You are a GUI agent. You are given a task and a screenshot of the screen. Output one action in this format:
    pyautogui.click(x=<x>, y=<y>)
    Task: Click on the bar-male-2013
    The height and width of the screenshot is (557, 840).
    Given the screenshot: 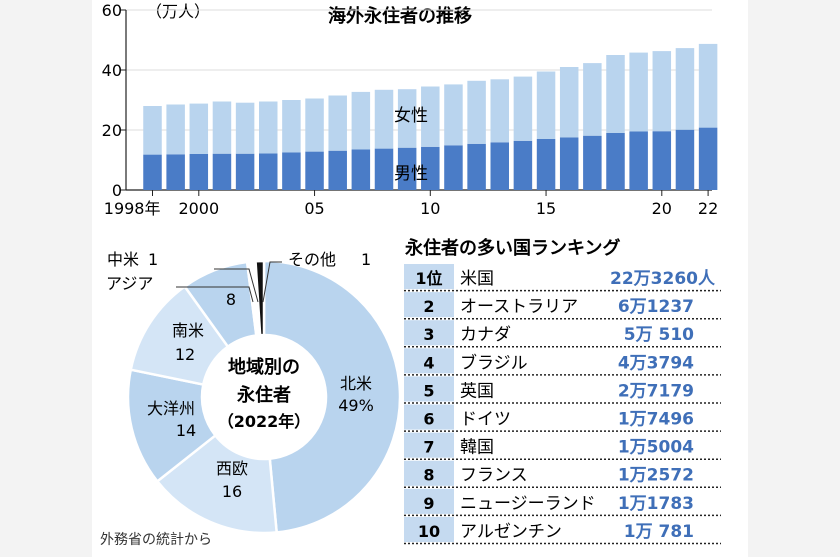 What is the action you would take?
    pyautogui.click(x=499, y=166)
    